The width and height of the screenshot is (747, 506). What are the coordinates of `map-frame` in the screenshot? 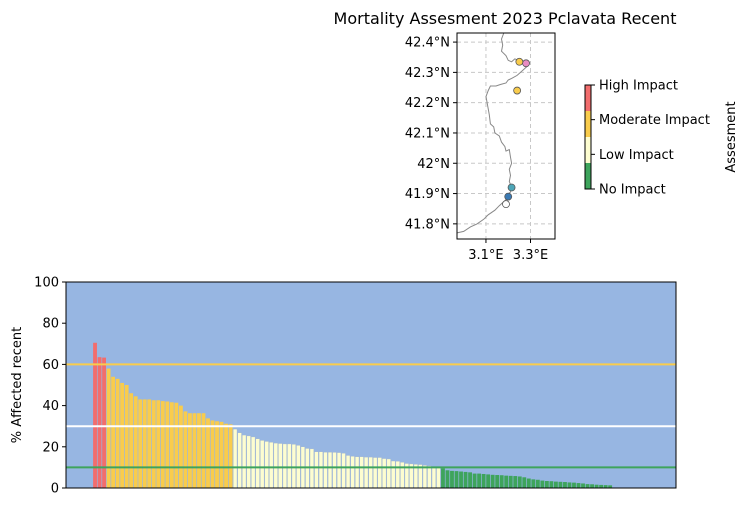 It's located at (506, 136).